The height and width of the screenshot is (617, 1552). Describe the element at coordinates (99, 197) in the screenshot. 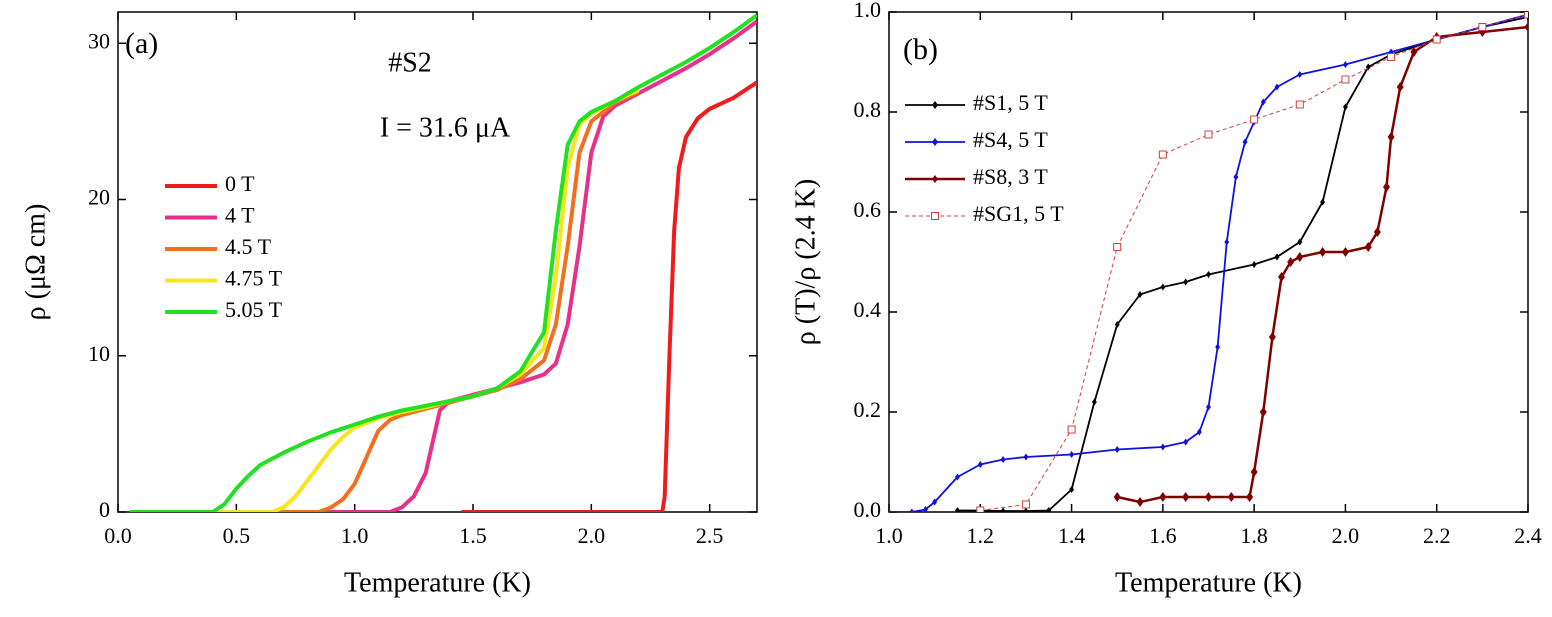

I see `y-tick-label: 20` at that location.